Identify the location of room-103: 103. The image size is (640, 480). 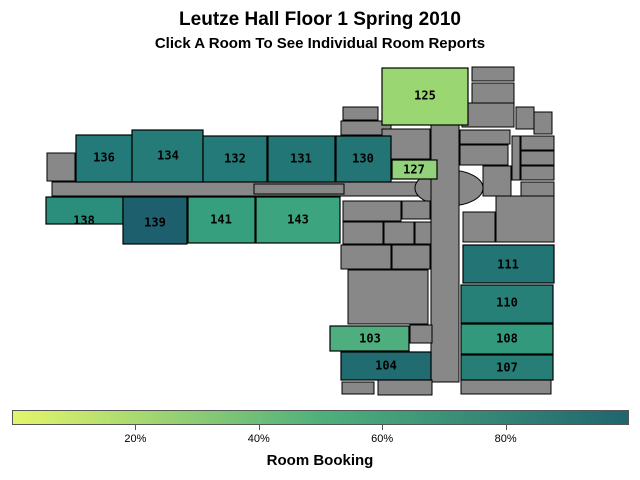
(369, 338).